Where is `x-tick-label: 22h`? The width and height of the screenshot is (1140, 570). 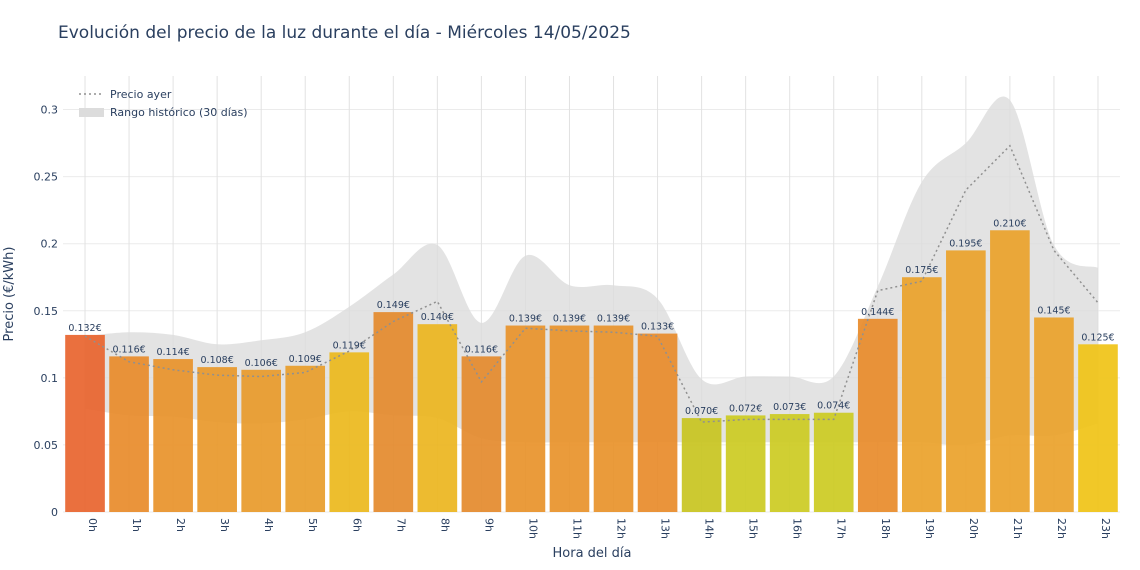
x-tick-label: 22h is located at coordinates (1061, 528).